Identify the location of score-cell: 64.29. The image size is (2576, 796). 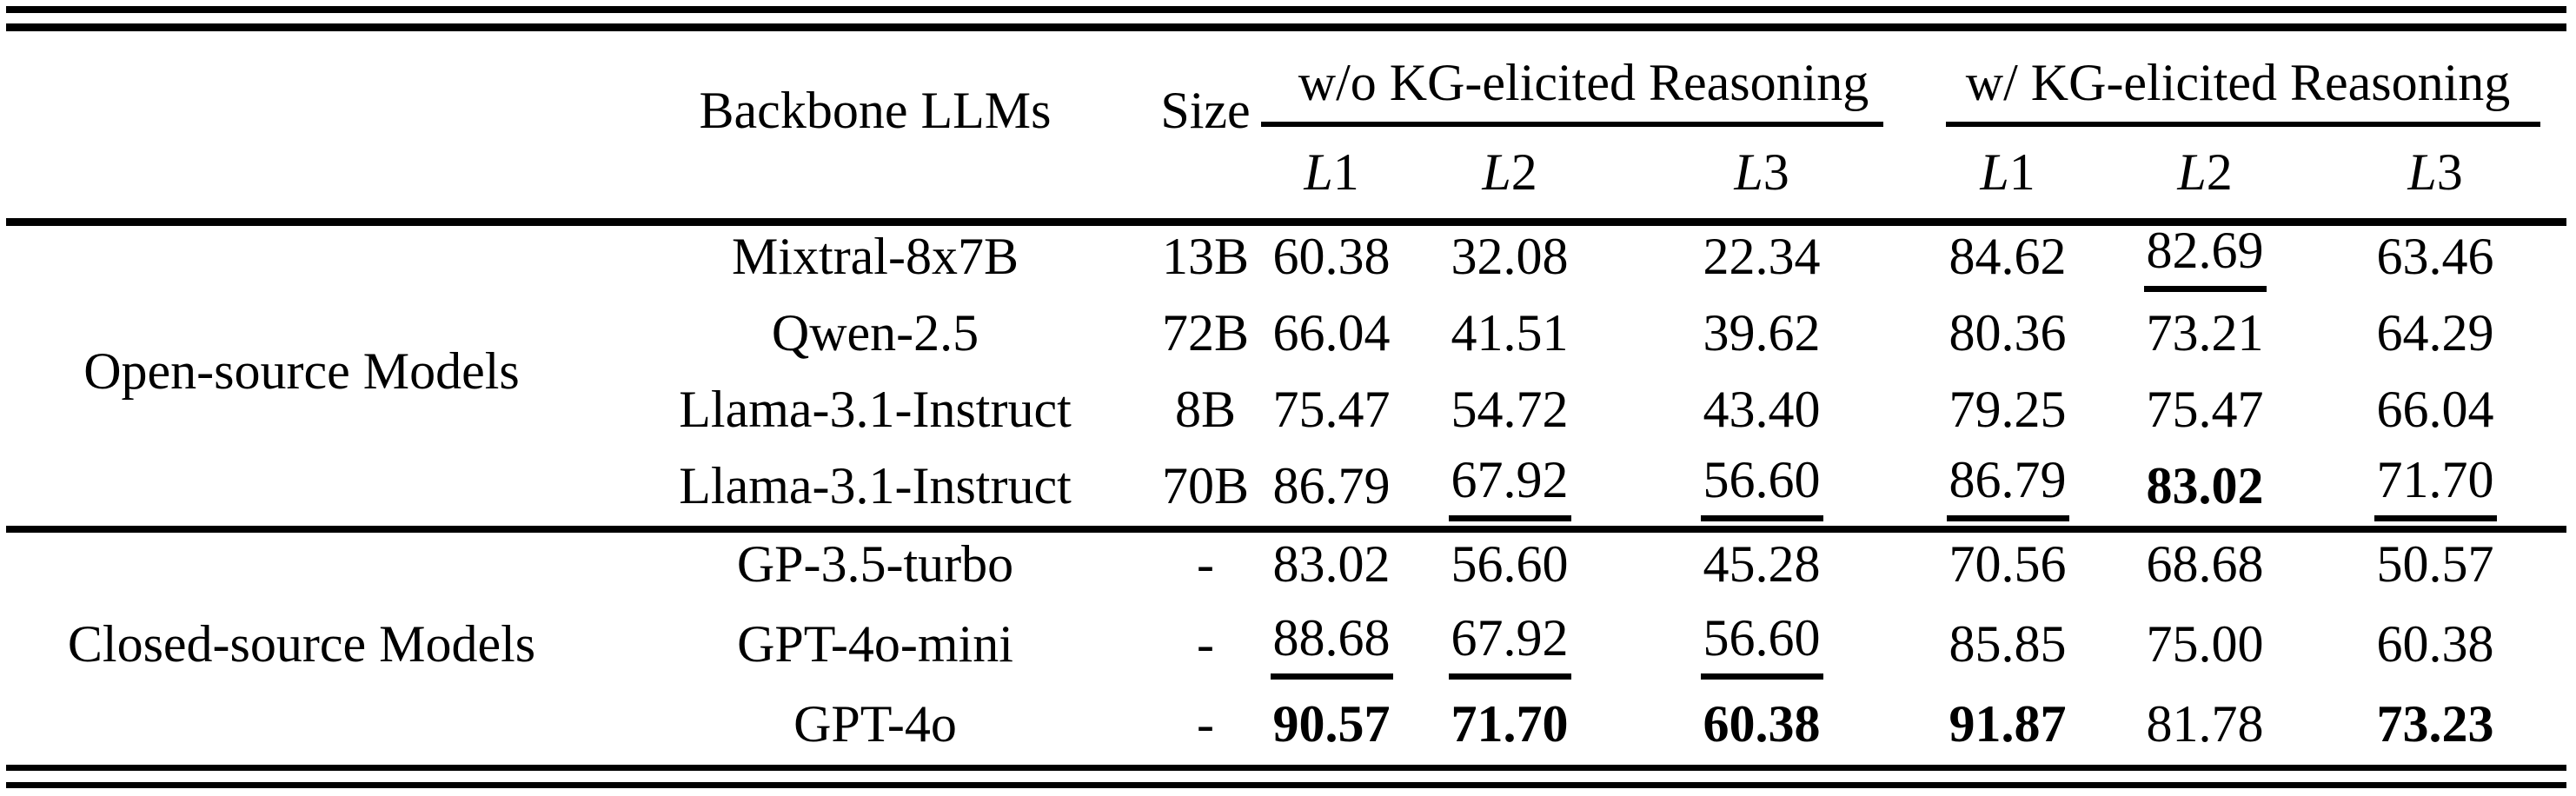
(2435, 333).